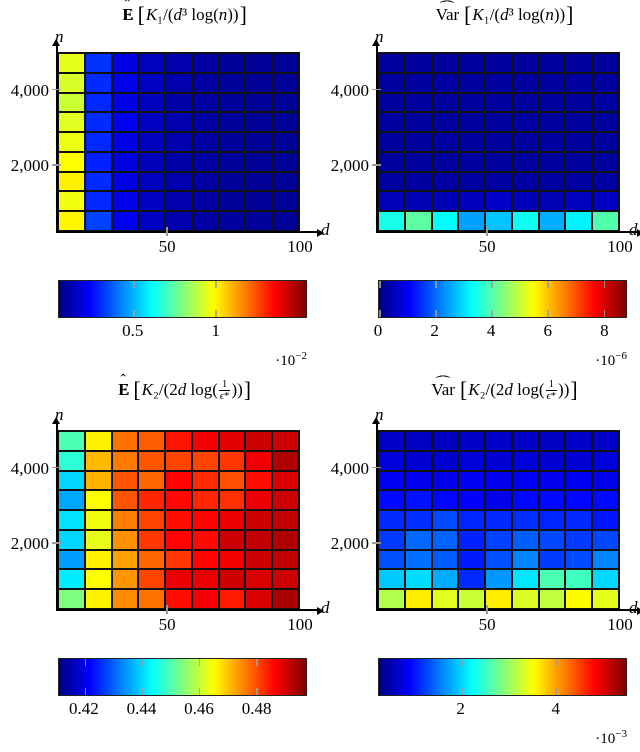  What do you see at coordinates (548, 330) in the screenshot?
I see `colorbar-tick-label: 6` at bounding box center [548, 330].